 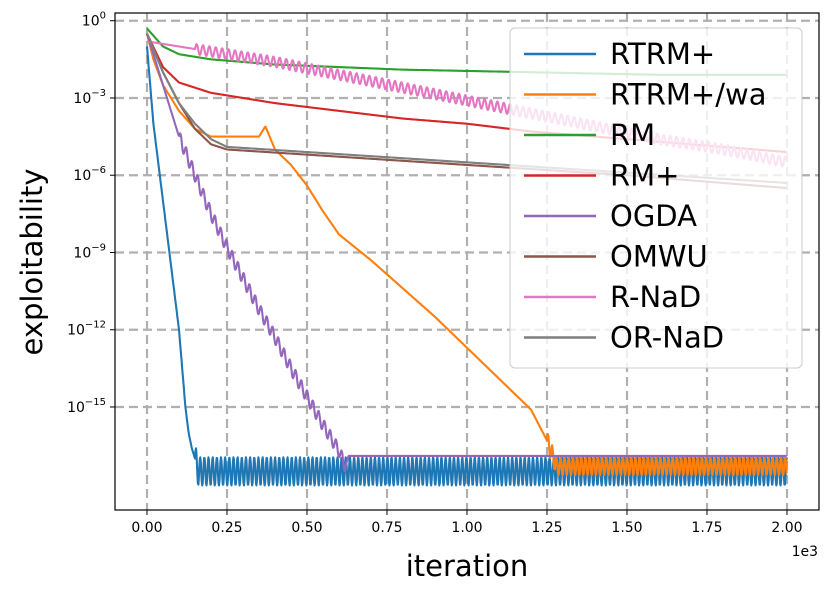 I want to click on y-tick-label: 10⁰, so click(x=94, y=20).